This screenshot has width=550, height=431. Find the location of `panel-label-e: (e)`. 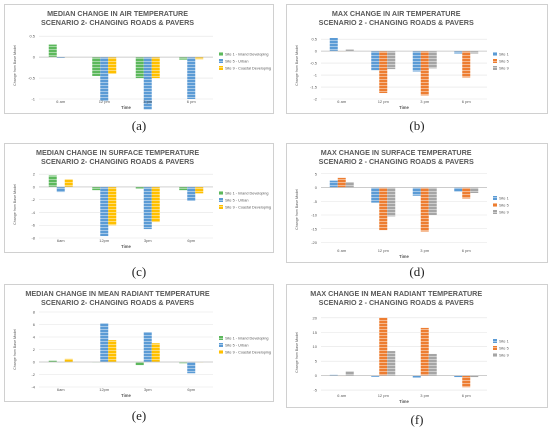

panel-label-e: (e) is located at coordinates (139, 415).